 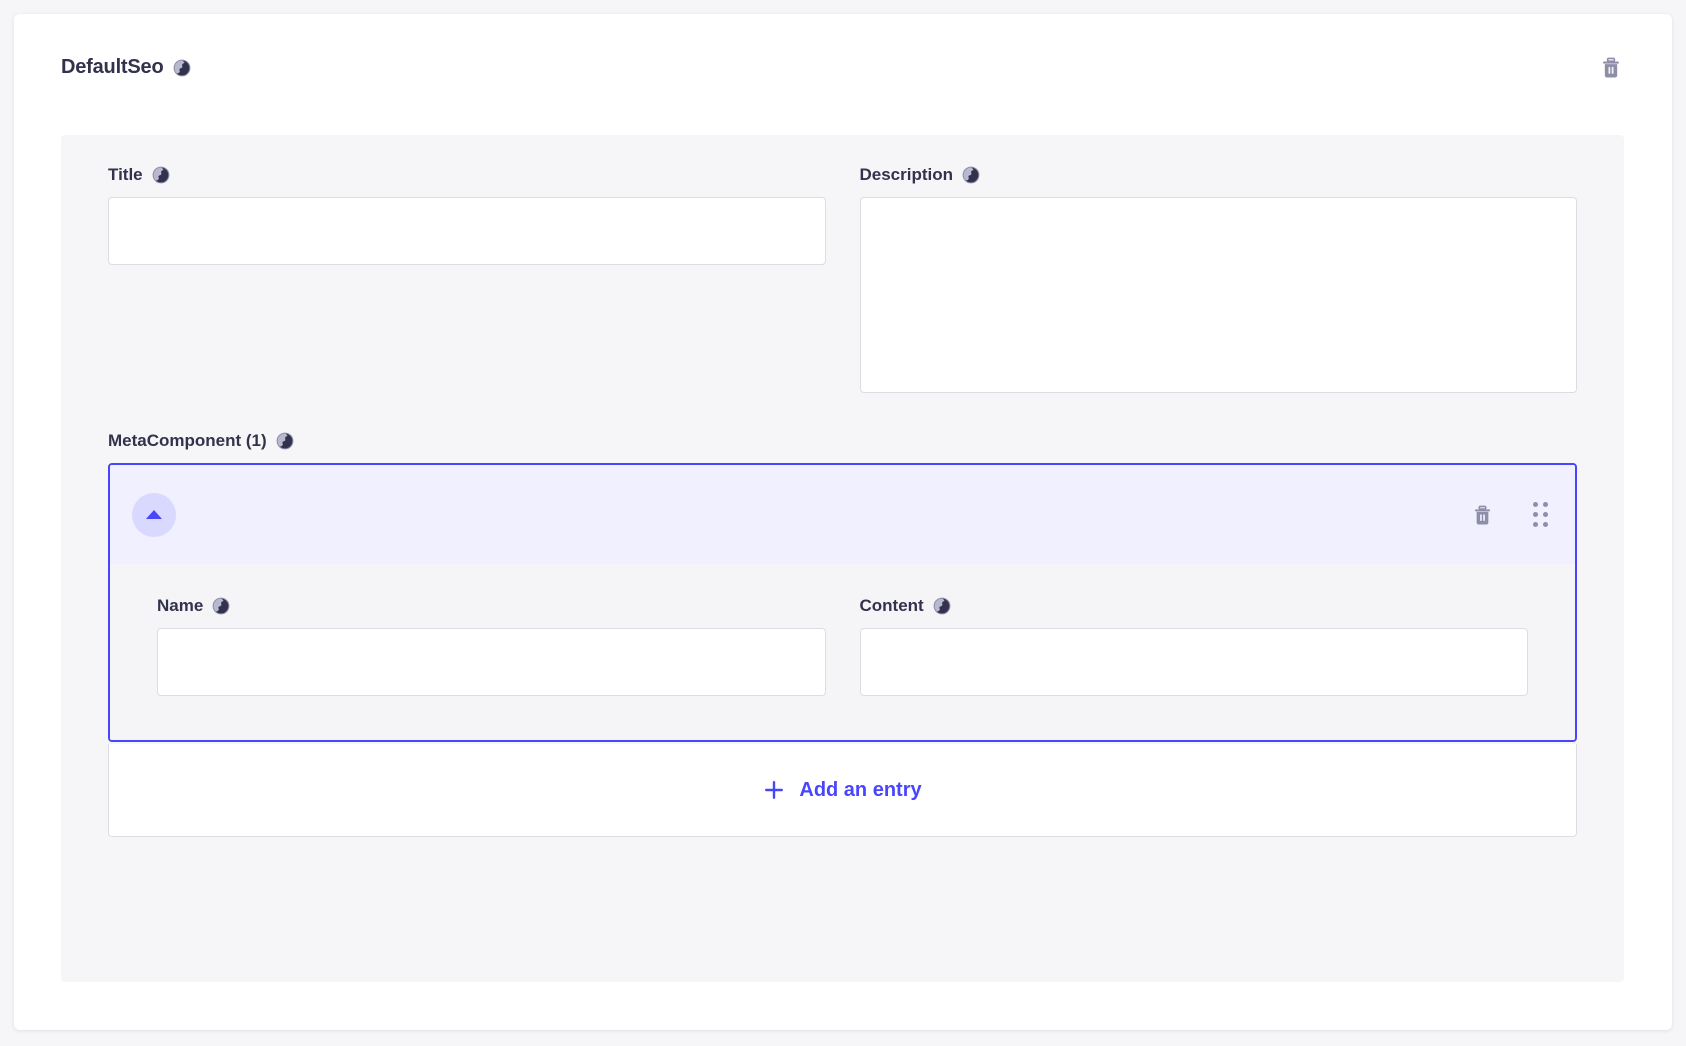 What do you see at coordinates (467, 279) in the screenshot?
I see `title-field-group: Title` at bounding box center [467, 279].